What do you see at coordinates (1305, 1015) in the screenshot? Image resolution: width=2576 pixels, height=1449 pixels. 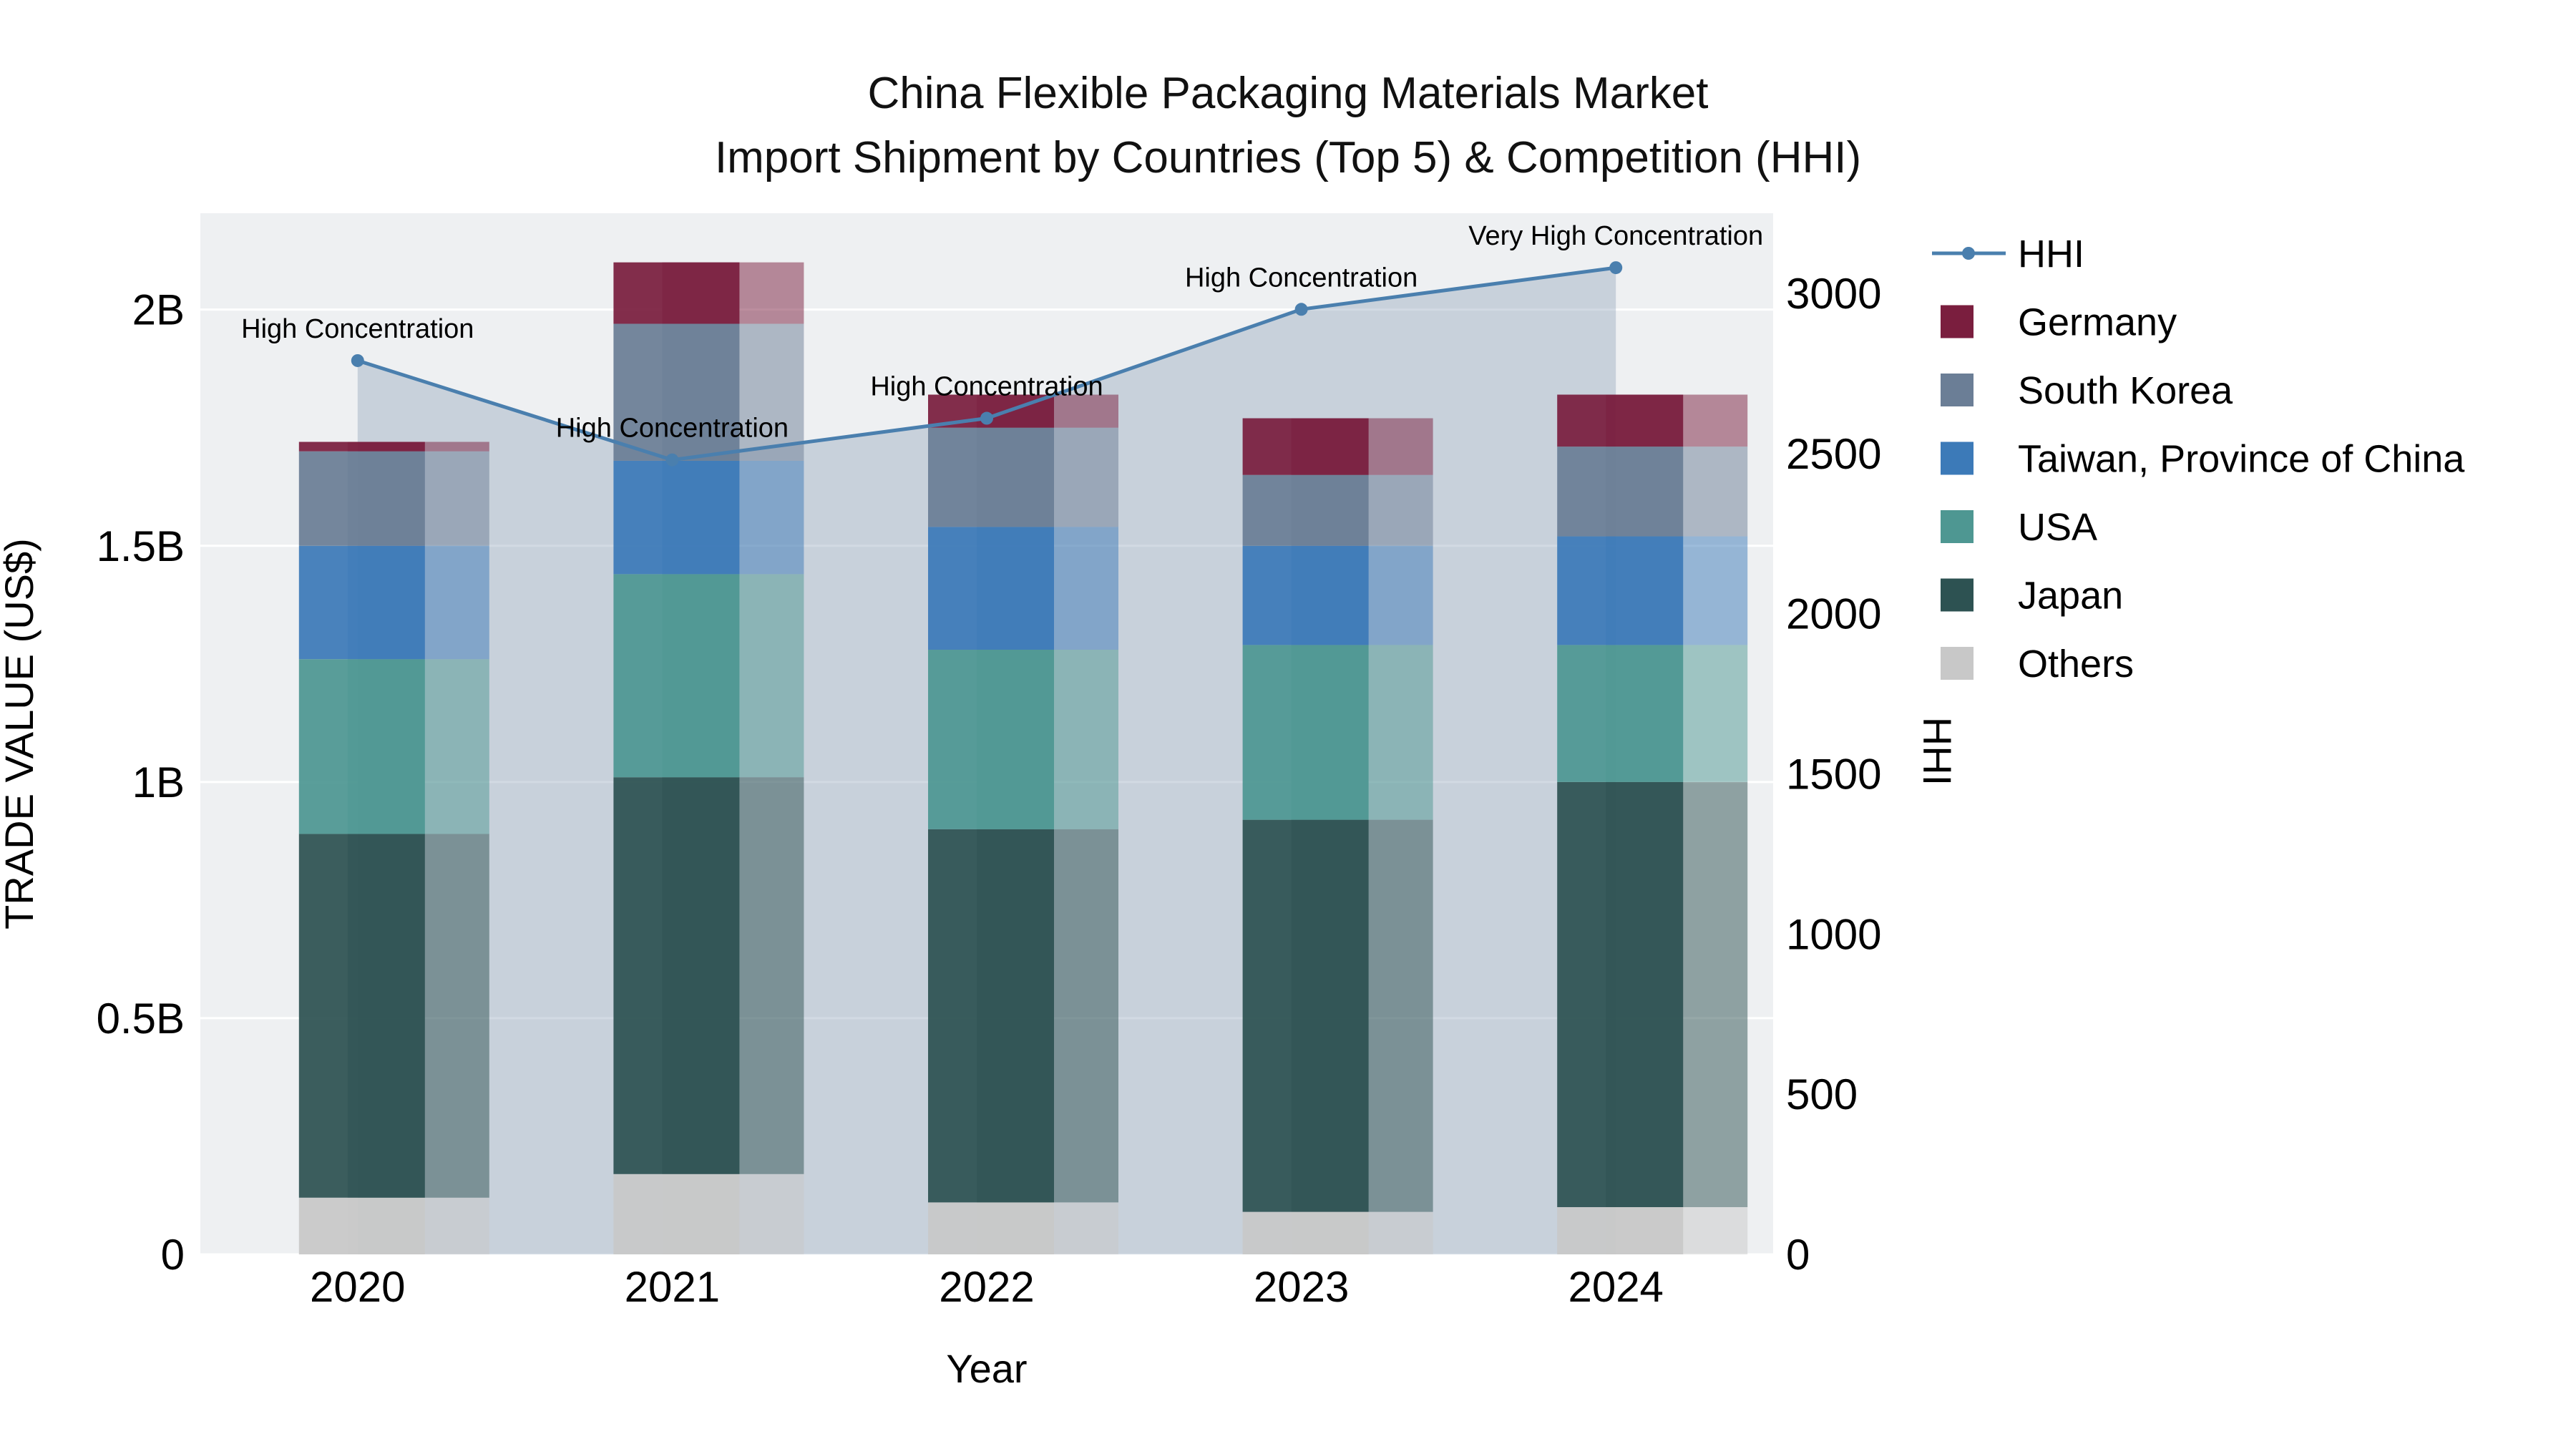 I see `bar-2023-japan` at bounding box center [1305, 1015].